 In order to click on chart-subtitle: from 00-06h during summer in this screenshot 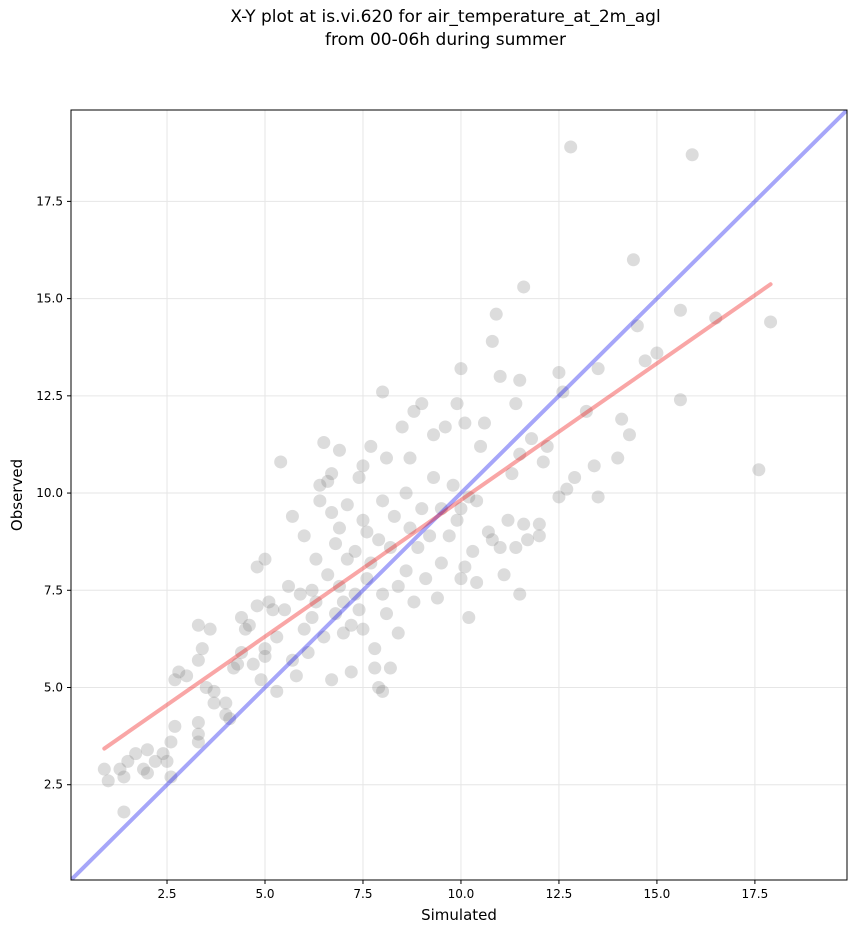, I will do `click(445, 40)`.